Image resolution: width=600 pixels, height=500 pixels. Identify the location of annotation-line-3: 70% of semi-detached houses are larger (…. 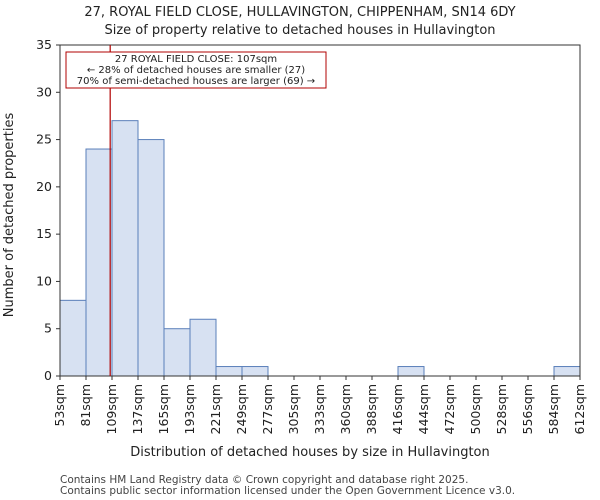
(196, 81).